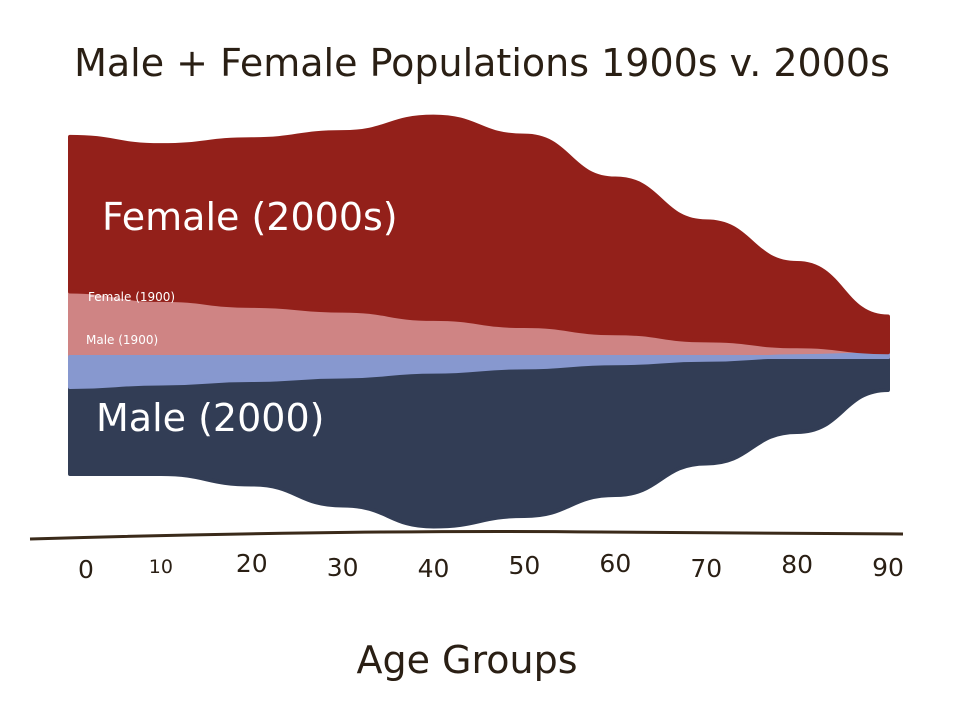 This screenshot has width=964, height=715. I want to click on x-tick-label: 90, so click(888, 567).